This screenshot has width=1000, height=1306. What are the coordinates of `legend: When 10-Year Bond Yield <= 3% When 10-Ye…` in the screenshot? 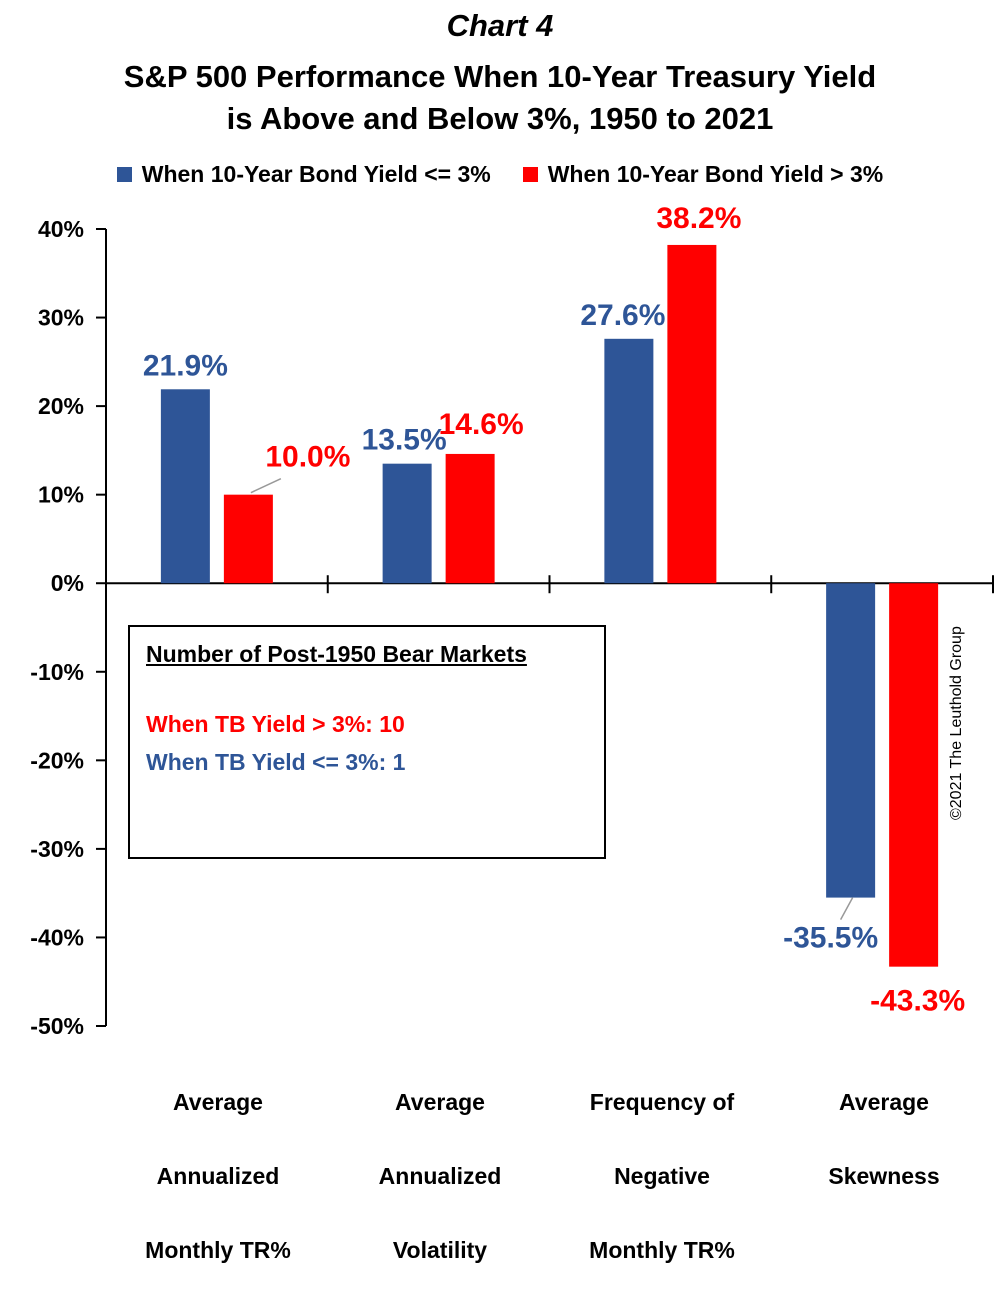 It's located at (500, 174).